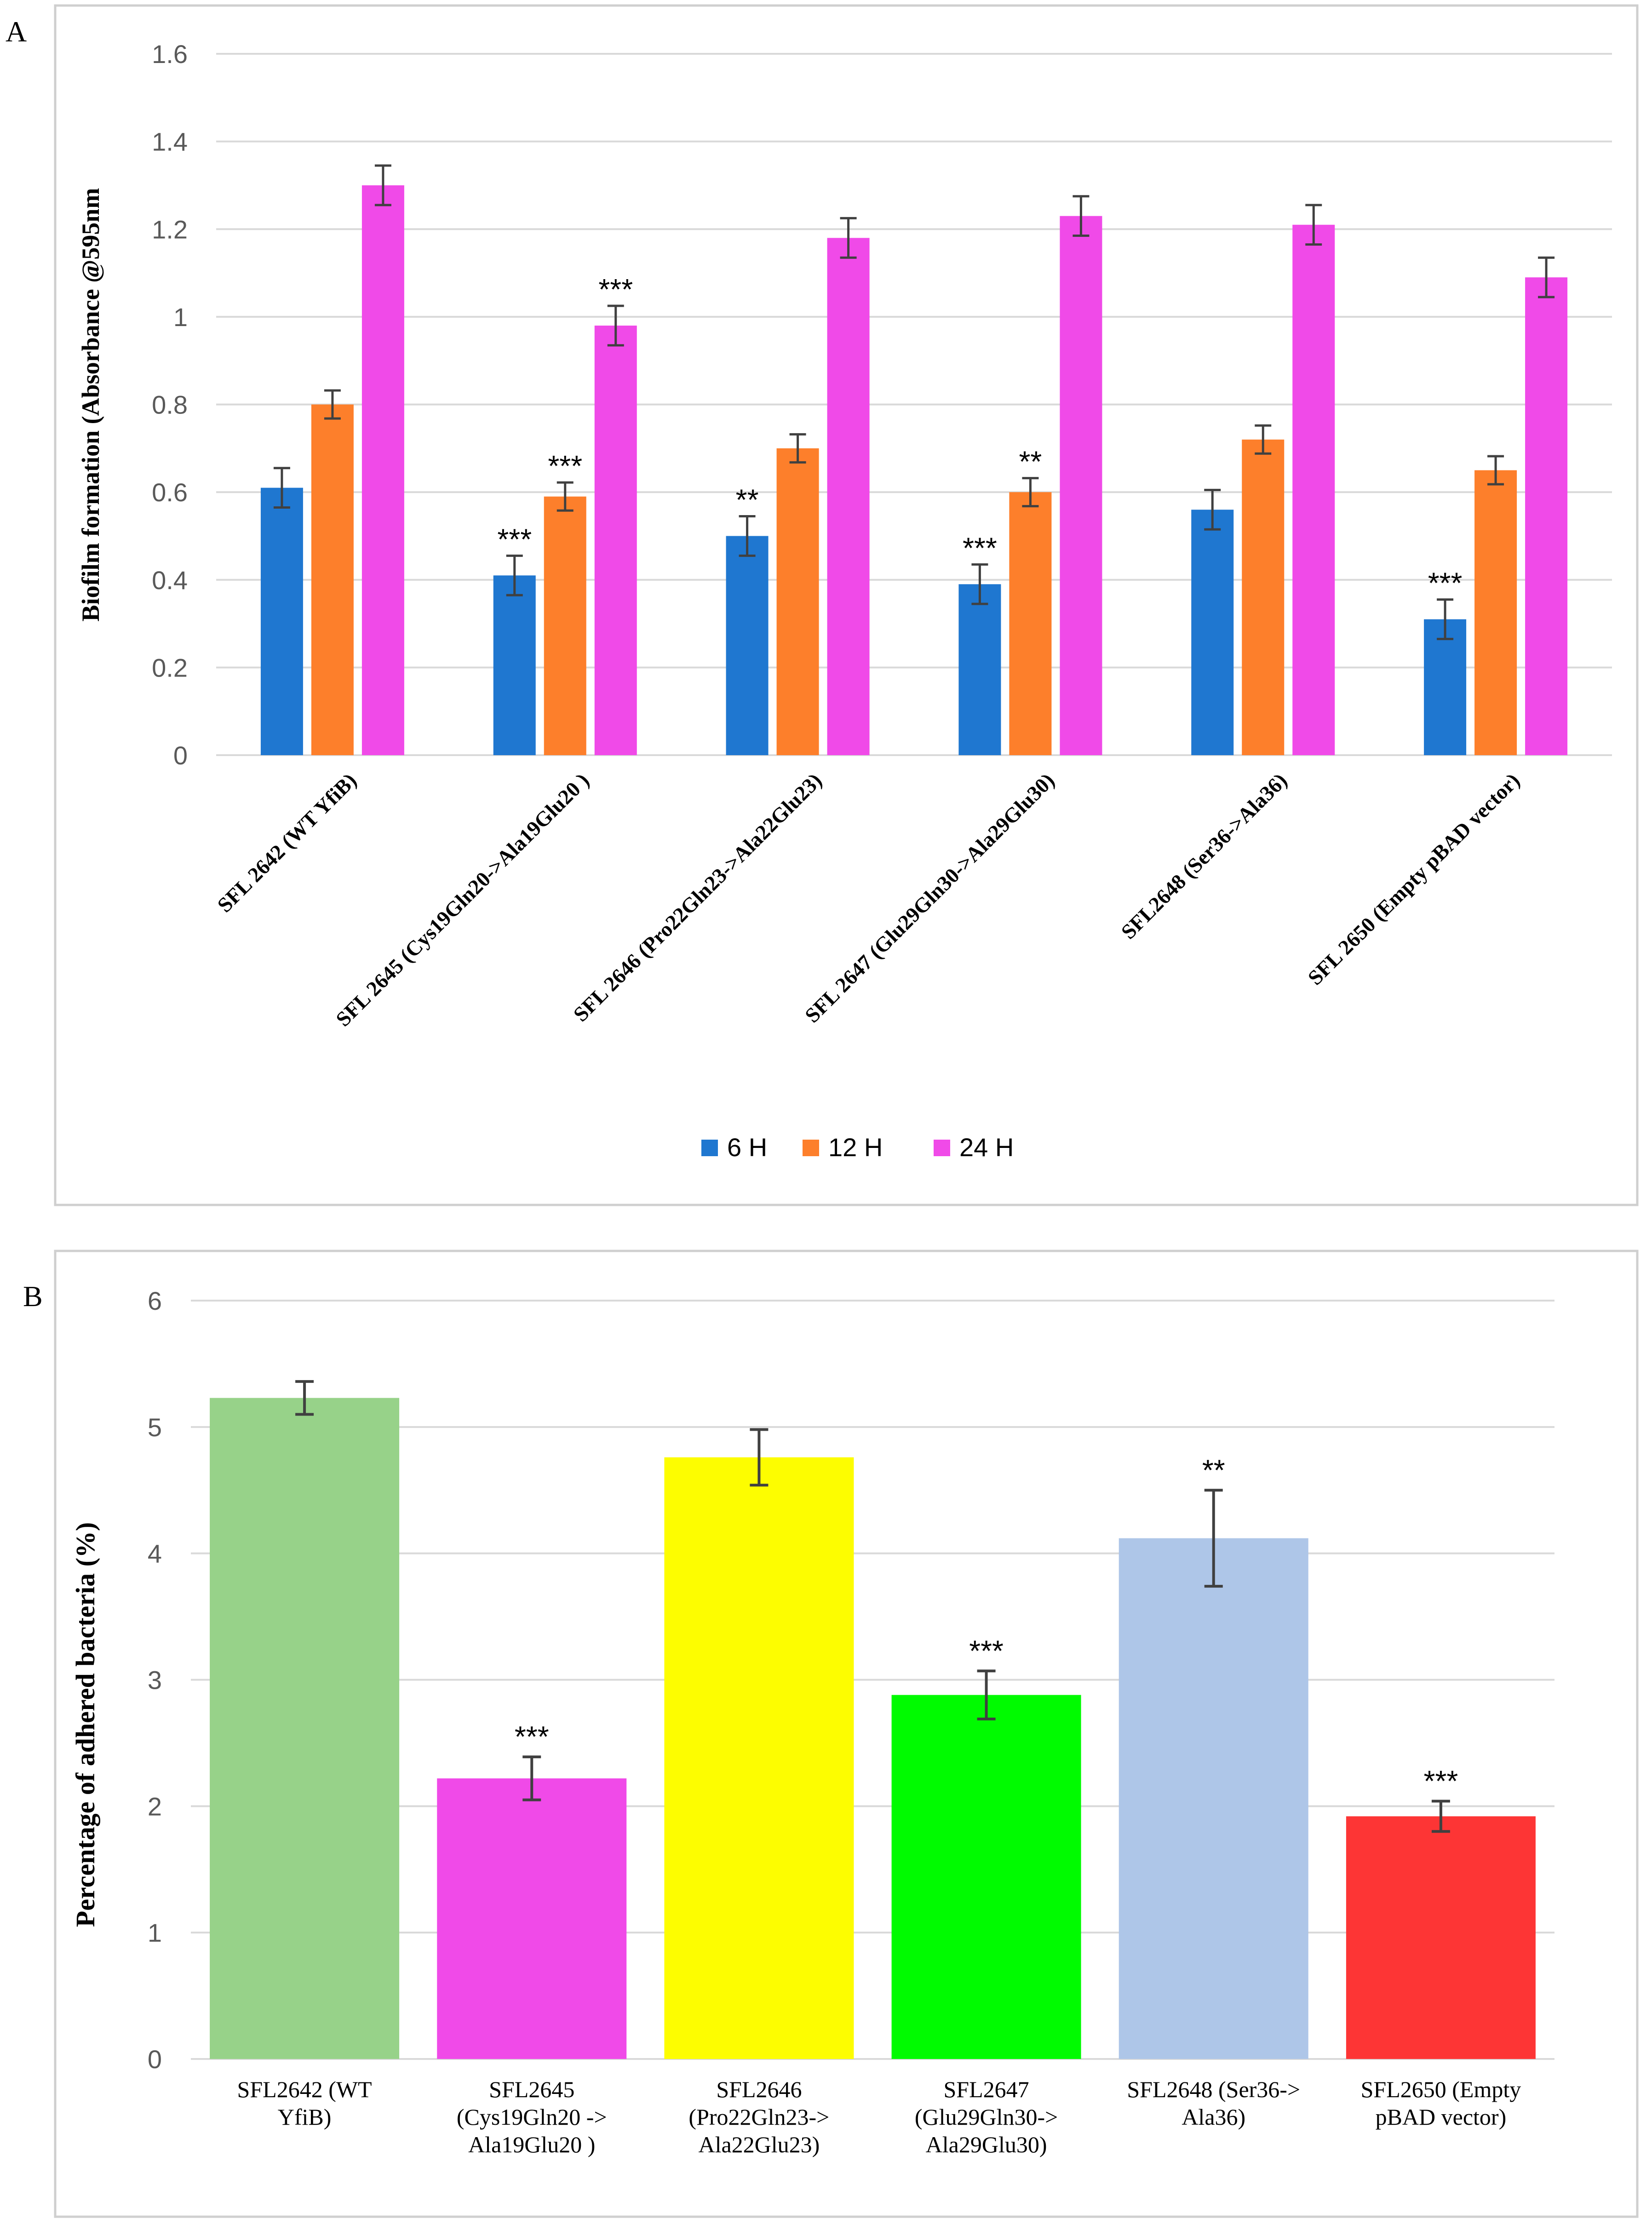  Describe the element at coordinates (155, 1300) in the screenshot. I see `y-tick-label: 6` at that location.